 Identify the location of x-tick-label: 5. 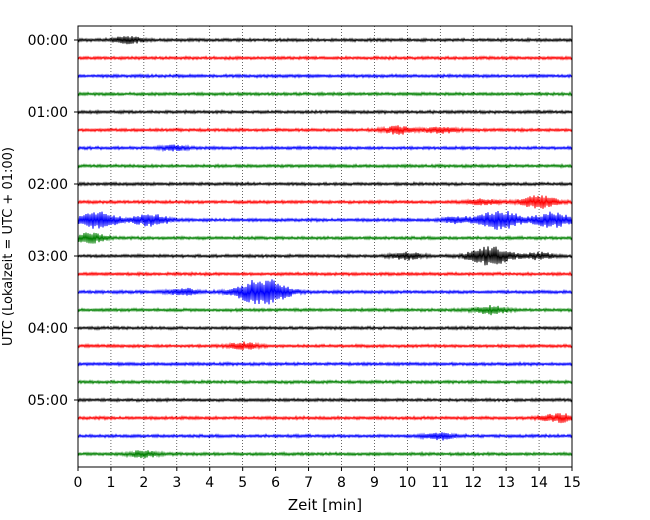
(242, 483).